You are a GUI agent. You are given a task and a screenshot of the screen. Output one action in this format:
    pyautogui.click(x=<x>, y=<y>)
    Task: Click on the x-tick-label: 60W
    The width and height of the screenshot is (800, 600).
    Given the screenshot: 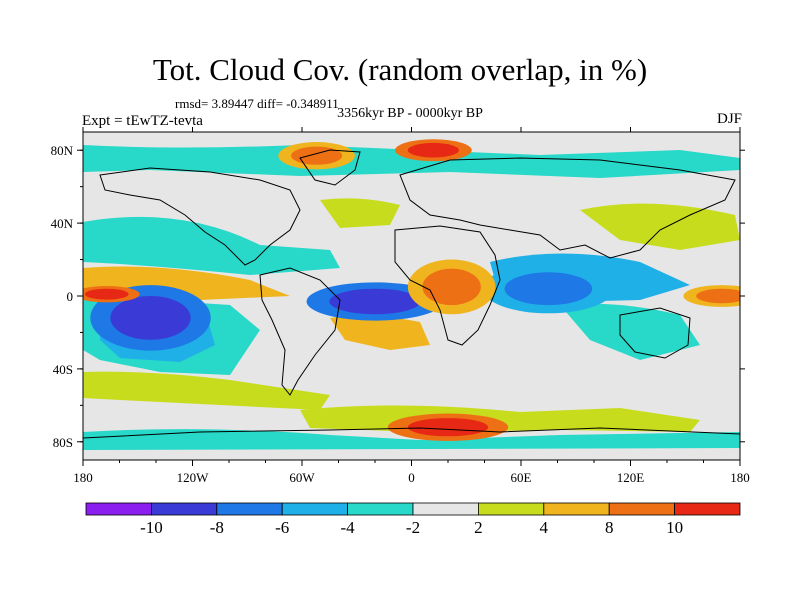 What is the action you would take?
    pyautogui.click(x=302, y=477)
    